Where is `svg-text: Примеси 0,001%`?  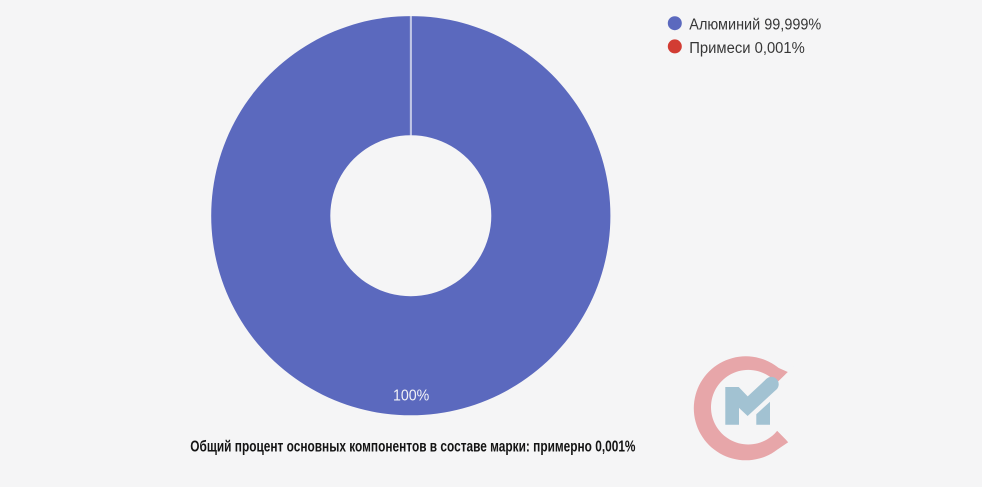 svg-text: Примеси 0,001% is located at coordinates (747, 48).